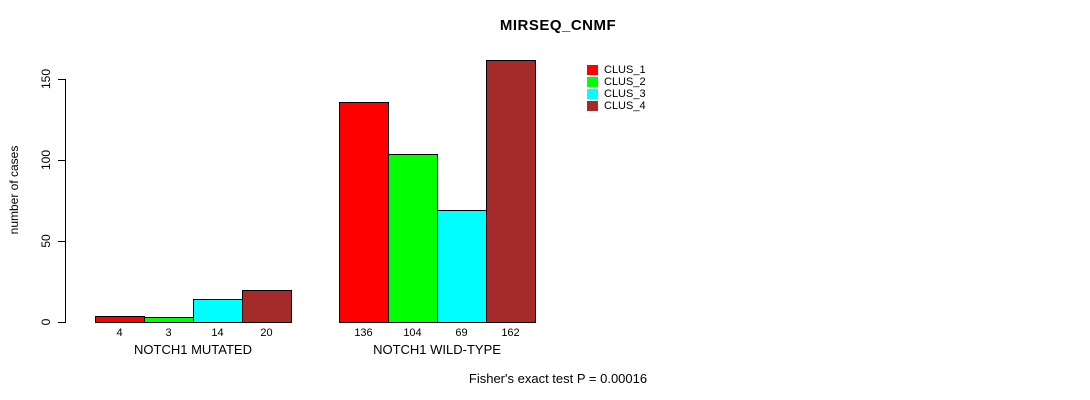 The height and width of the screenshot is (400, 1090). What do you see at coordinates (363, 333) in the screenshot?
I see `bar-value-label: 136` at bounding box center [363, 333].